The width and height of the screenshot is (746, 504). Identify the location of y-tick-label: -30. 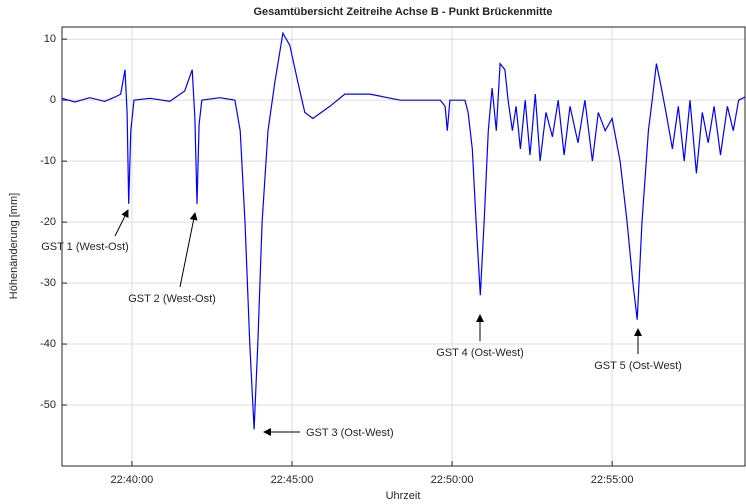
(48, 283).